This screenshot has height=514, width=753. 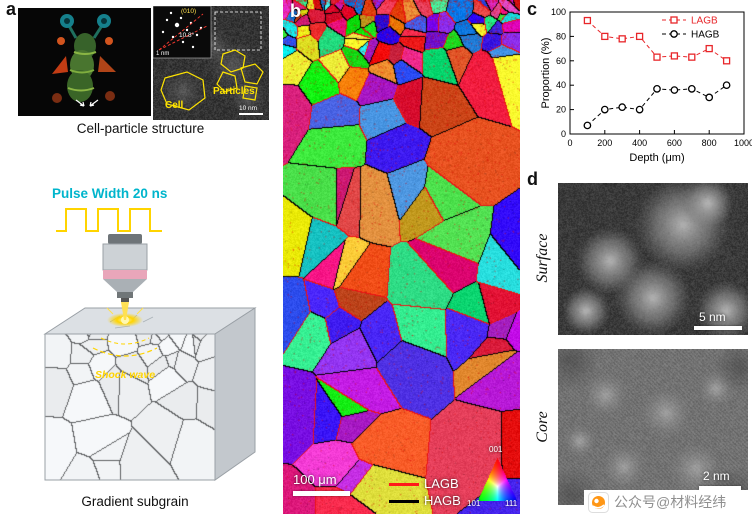 What do you see at coordinates (656, 158) in the screenshot?
I see `svg-text: Depth (μm)` at bounding box center [656, 158].